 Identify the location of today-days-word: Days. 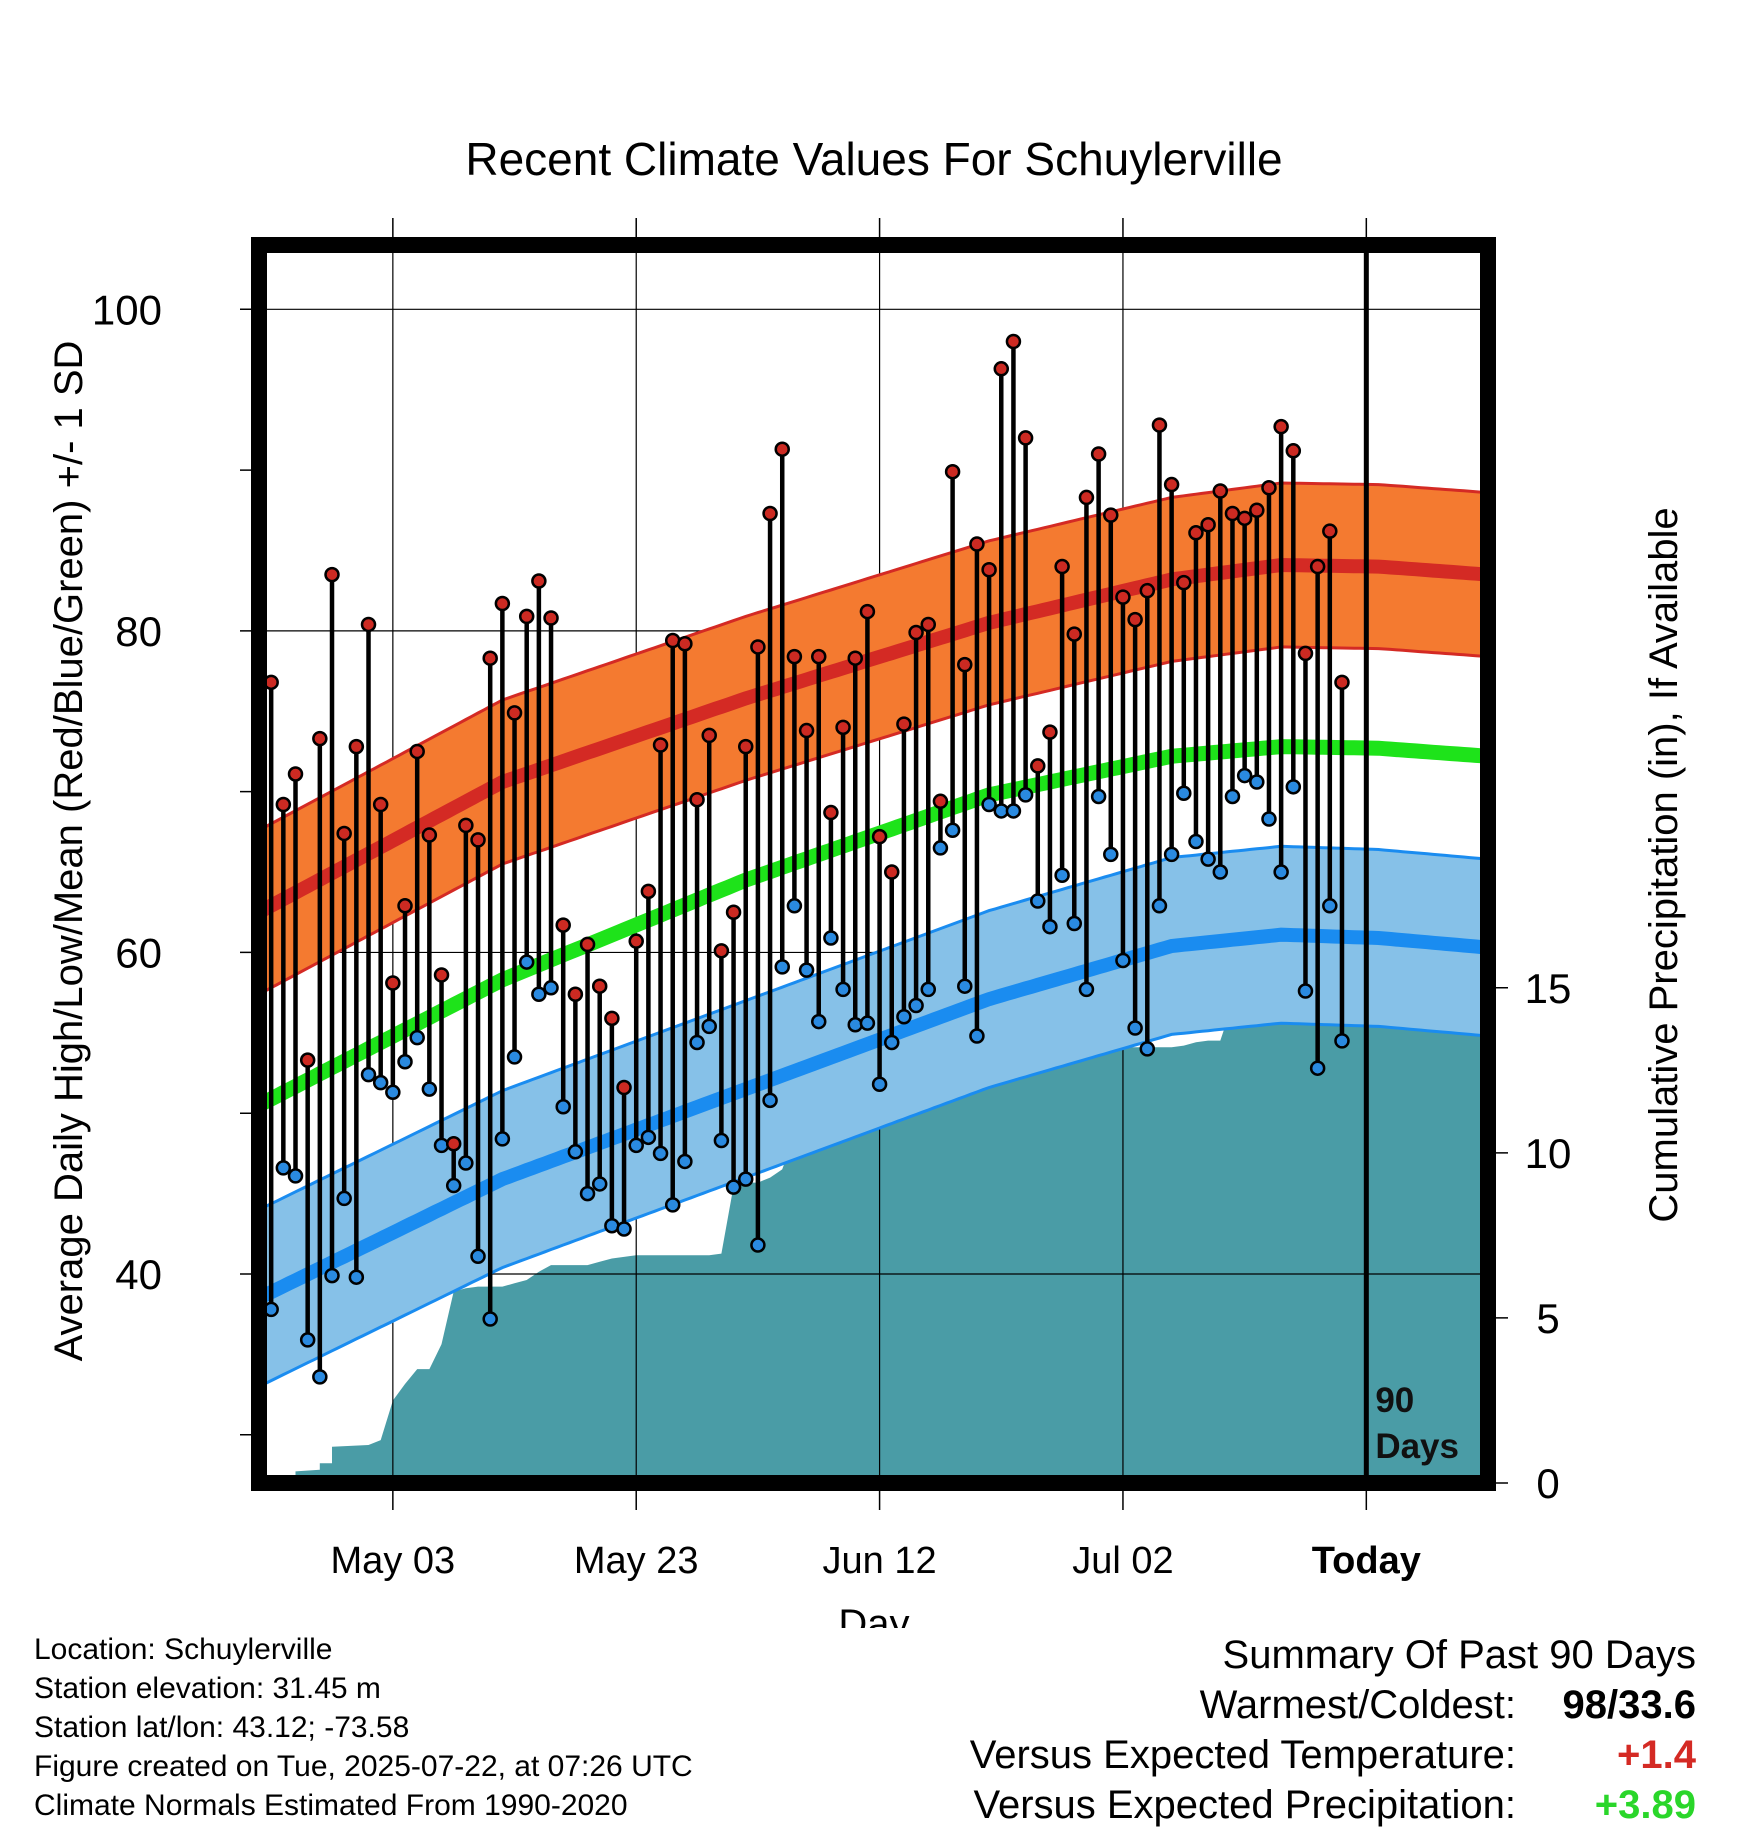
(1417, 1446).